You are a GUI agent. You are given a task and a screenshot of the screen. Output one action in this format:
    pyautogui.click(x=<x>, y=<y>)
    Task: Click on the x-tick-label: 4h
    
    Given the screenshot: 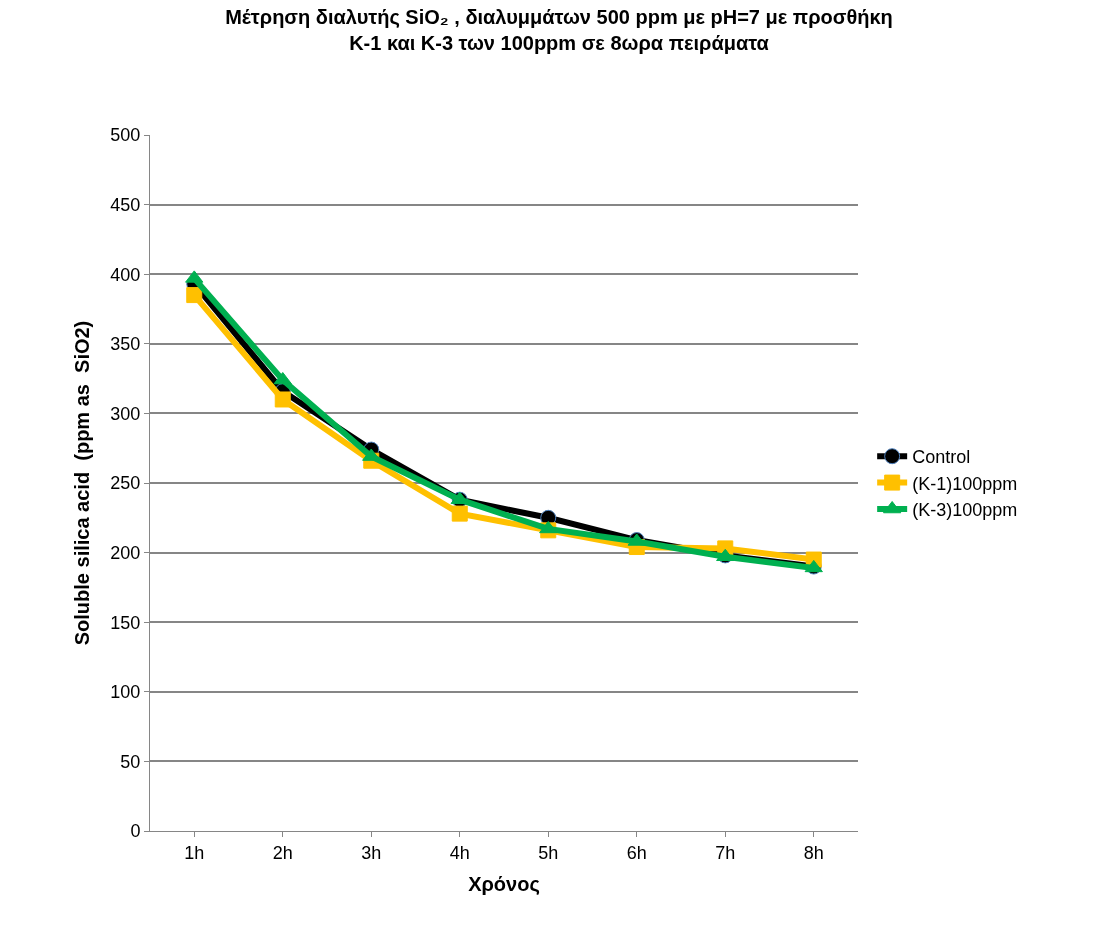 What is the action you would take?
    pyautogui.click(x=459, y=852)
    